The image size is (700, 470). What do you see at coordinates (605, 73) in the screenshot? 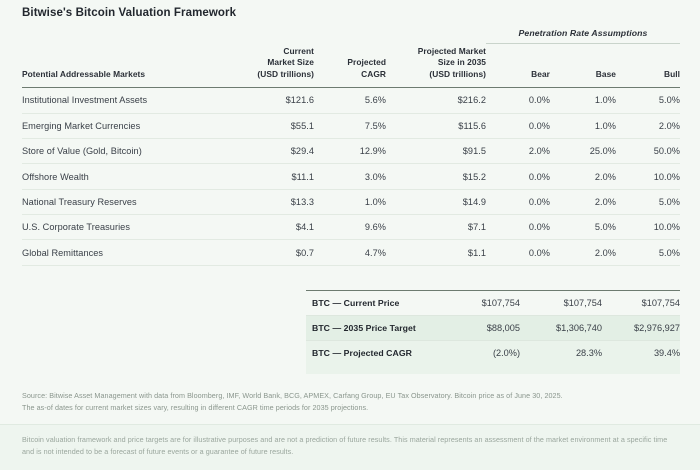
I see `col-header-base-label: Base` at bounding box center [605, 73].